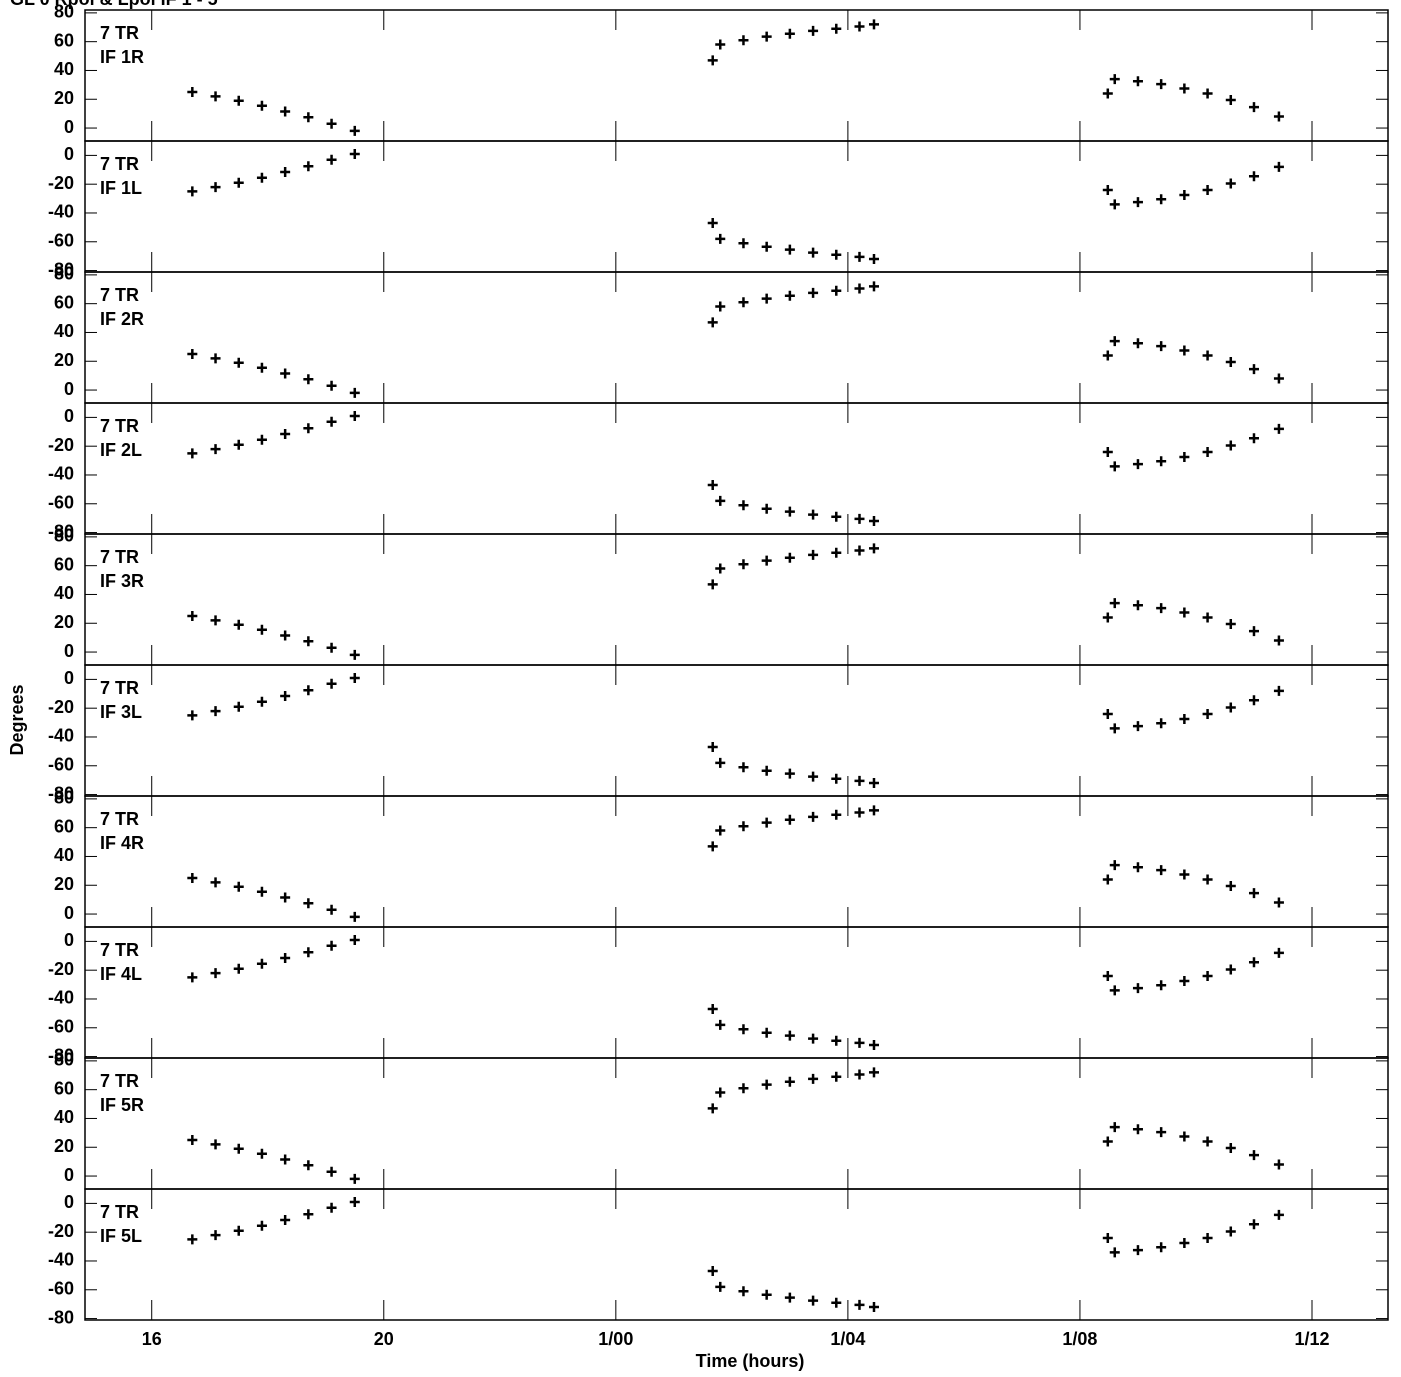 The image size is (1401, 1377). I want to click on y-tick-label: 40, so click(64, 69).